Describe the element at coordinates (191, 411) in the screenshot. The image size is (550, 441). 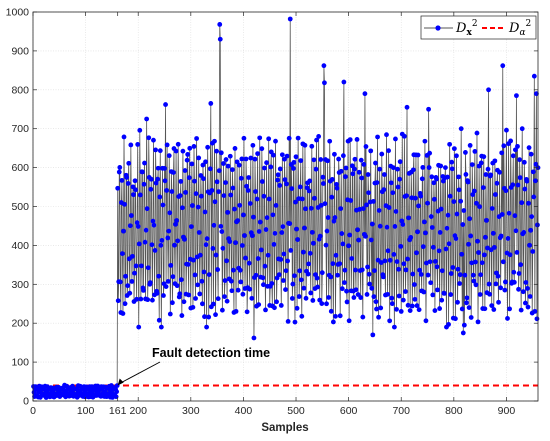
I see `x-tick-label: 300` at that location.